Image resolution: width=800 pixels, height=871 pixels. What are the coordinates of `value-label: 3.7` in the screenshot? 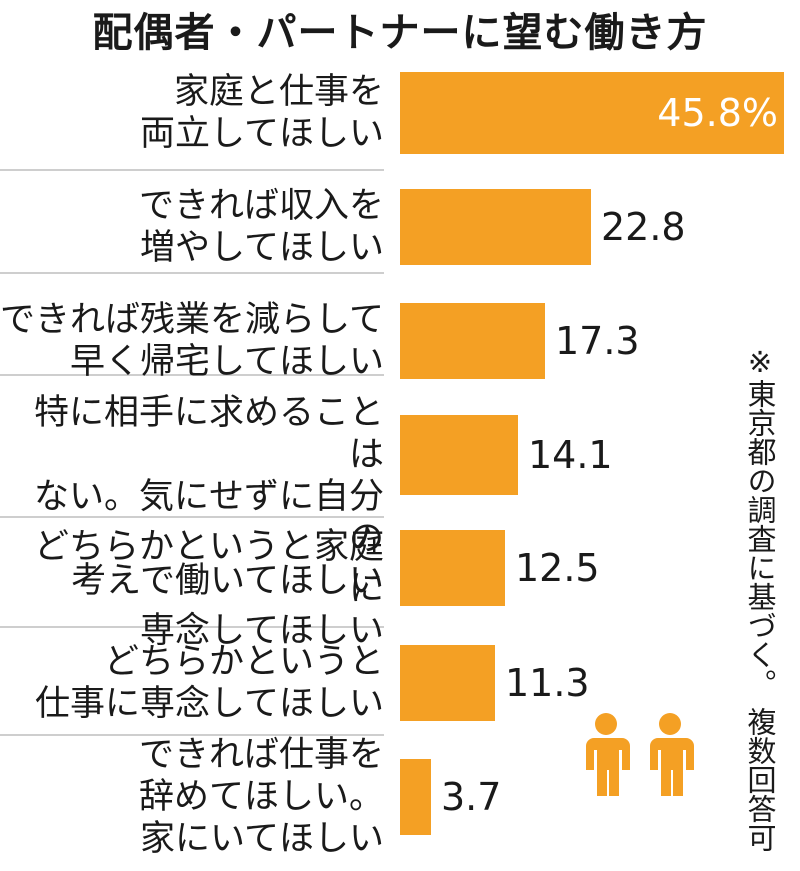 It's located at (471, 797).